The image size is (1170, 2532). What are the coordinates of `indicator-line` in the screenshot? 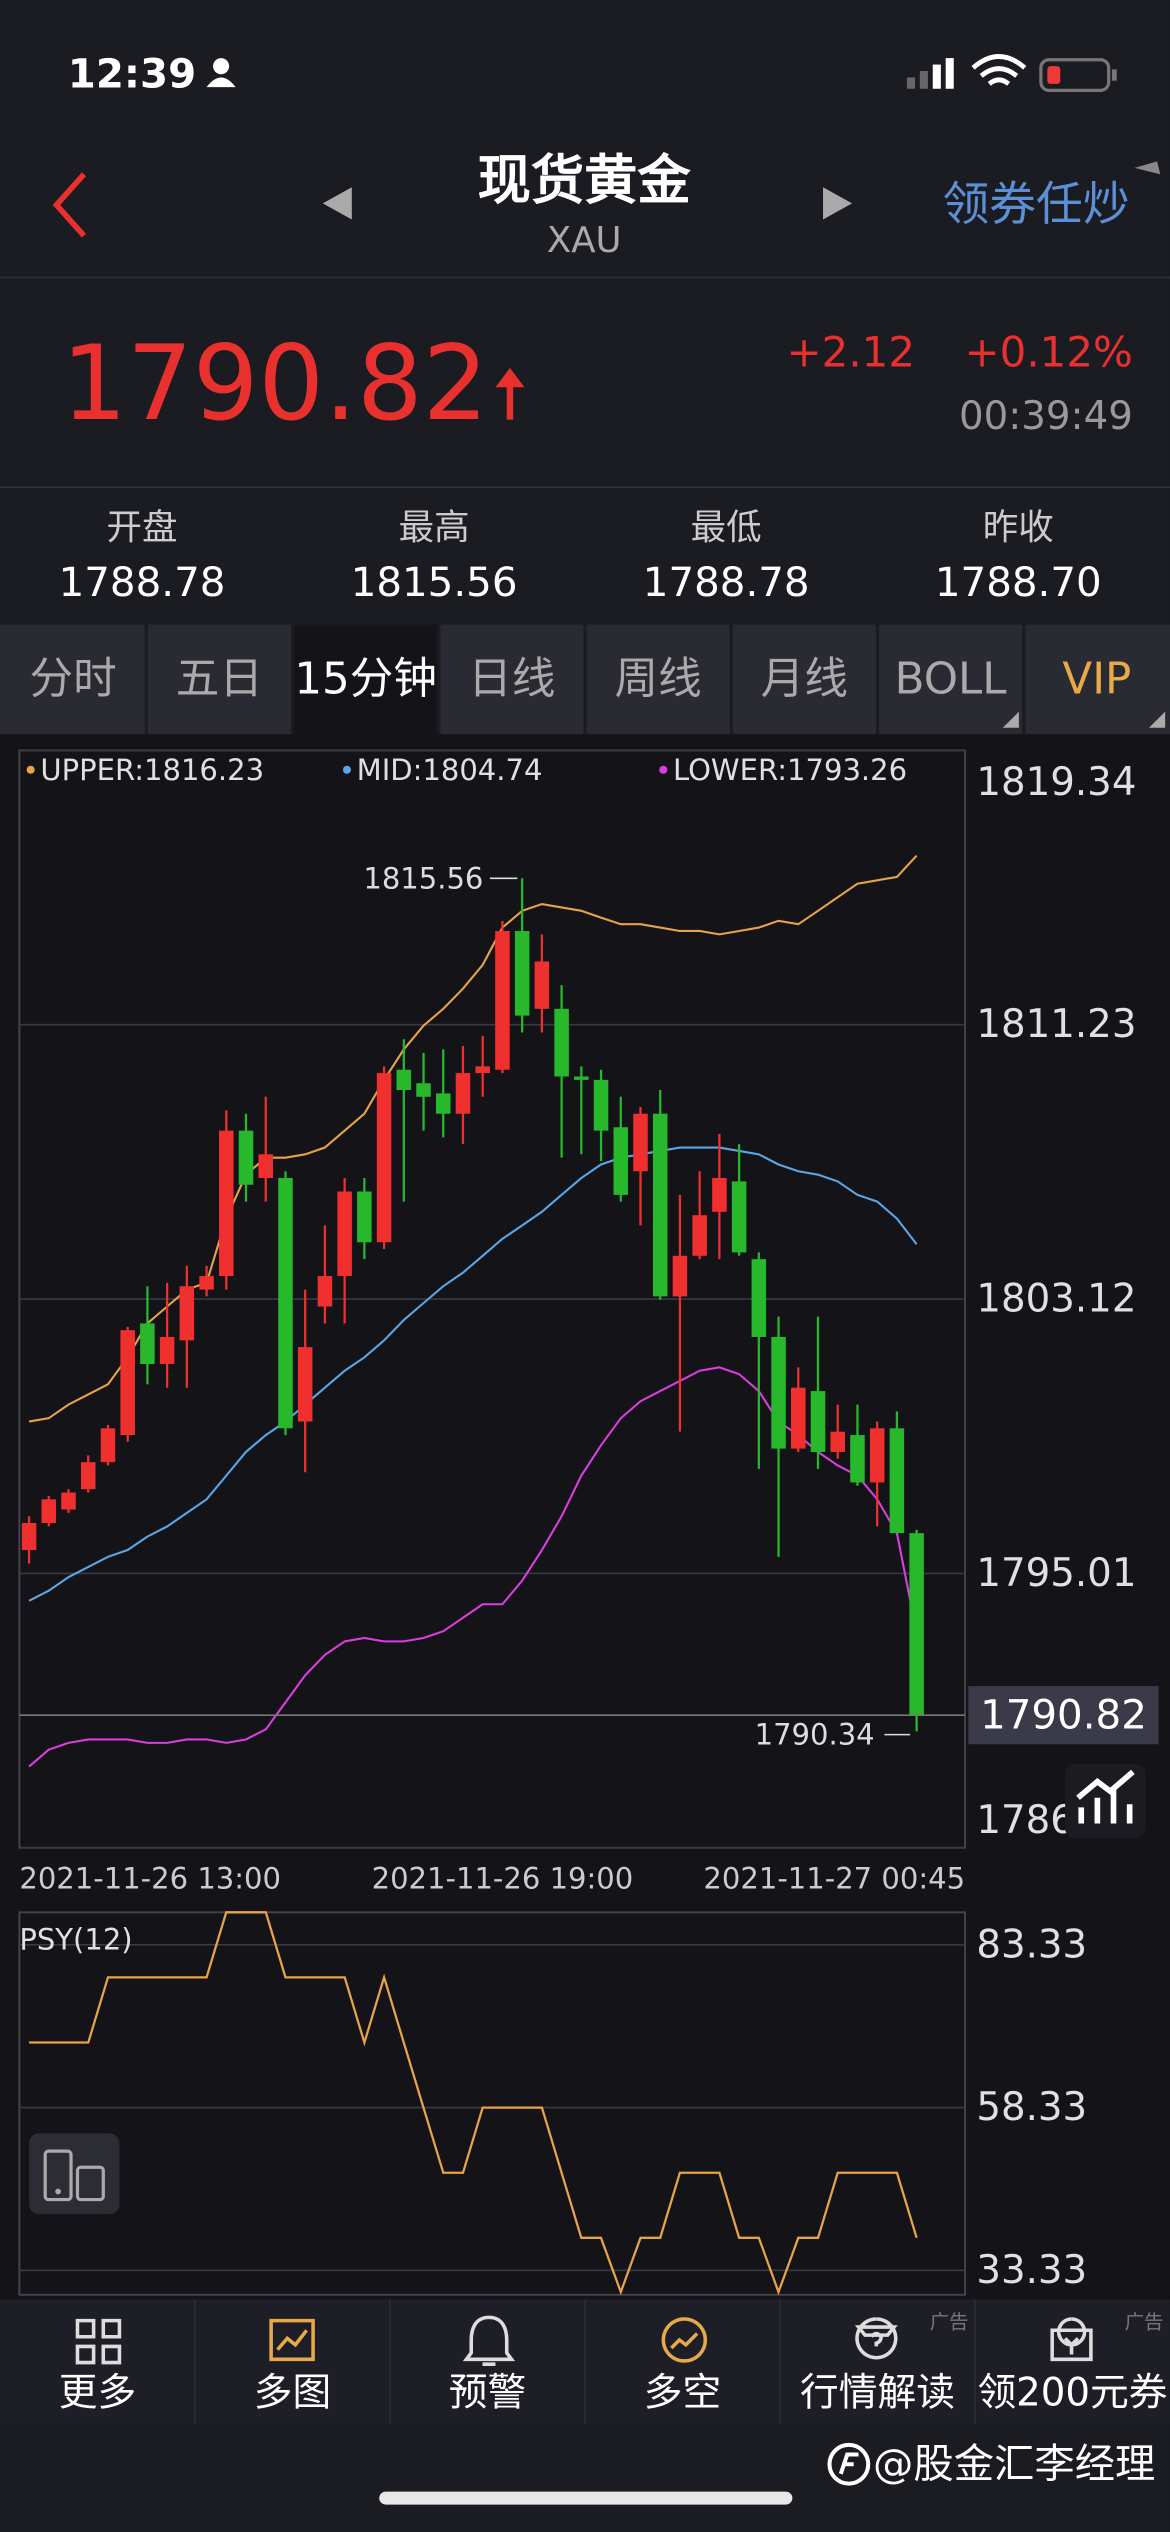 It's located at (473, 2103).